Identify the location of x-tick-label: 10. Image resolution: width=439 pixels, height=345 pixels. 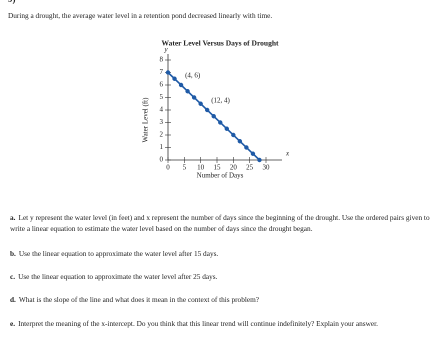
(201, 168).